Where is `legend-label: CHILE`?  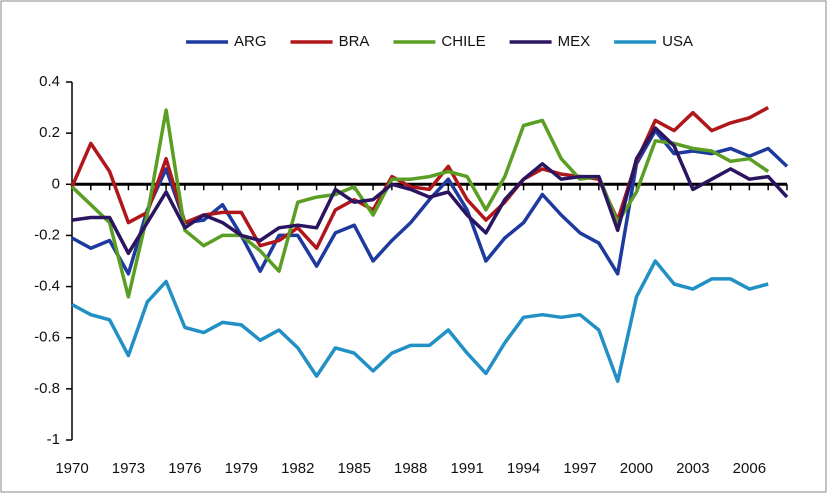 legend-label: CHILE is located at coordinates (463, 41).